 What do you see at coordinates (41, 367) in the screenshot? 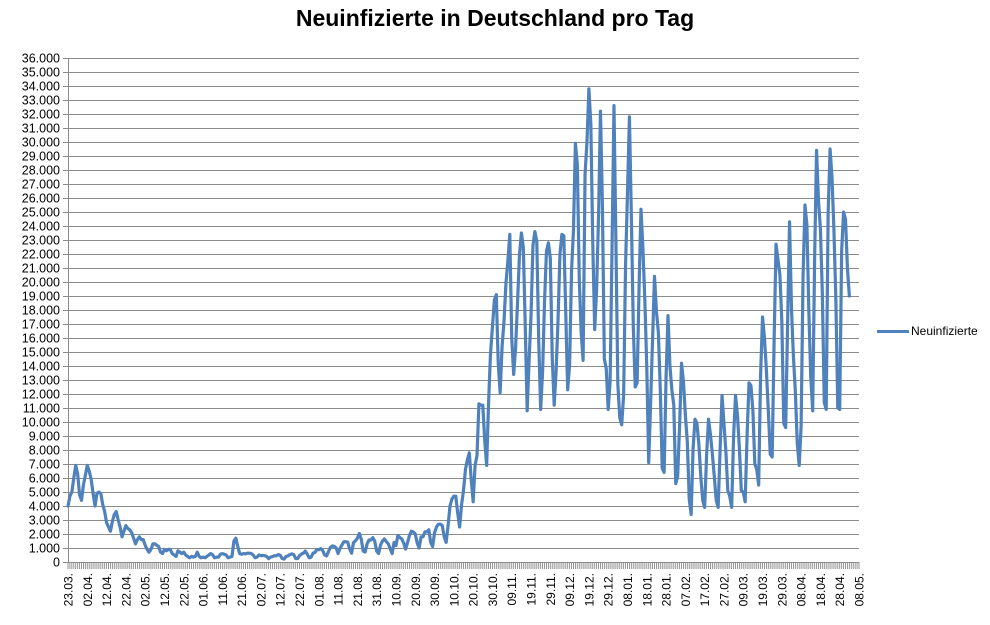
I see `y-tick-label: 14.000` at bounding box center [41, 367].